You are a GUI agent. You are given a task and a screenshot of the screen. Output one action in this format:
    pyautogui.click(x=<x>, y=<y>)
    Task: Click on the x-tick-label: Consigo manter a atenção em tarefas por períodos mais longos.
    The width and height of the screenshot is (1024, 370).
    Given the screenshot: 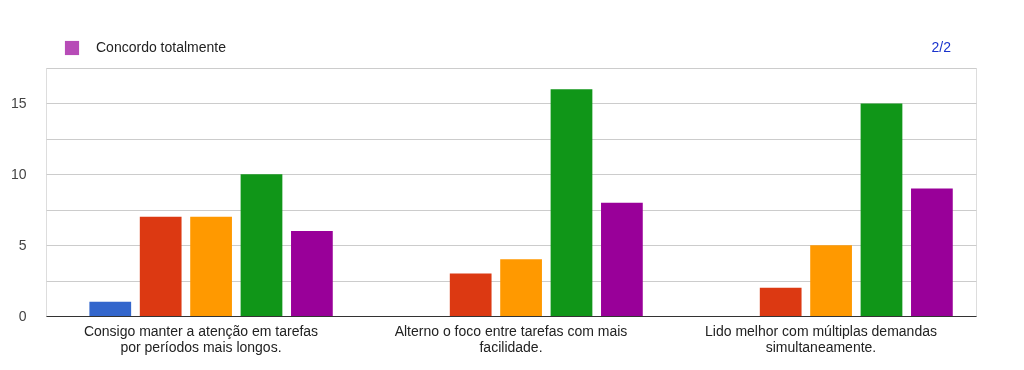 What is the action you would take?
    pyautogui.click(x=201, y=338)
    